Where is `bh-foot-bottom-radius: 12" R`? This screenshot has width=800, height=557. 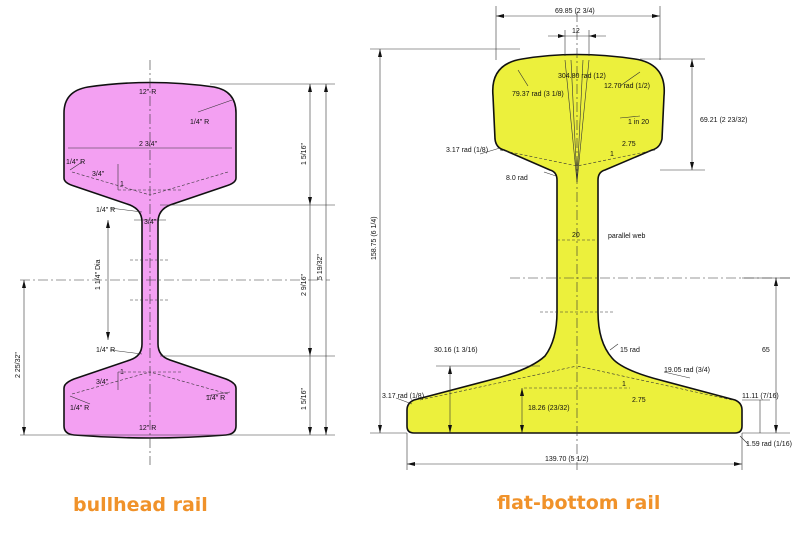
bh-foot-bottom-radius: 12" R is located at coordinates (147, 428).